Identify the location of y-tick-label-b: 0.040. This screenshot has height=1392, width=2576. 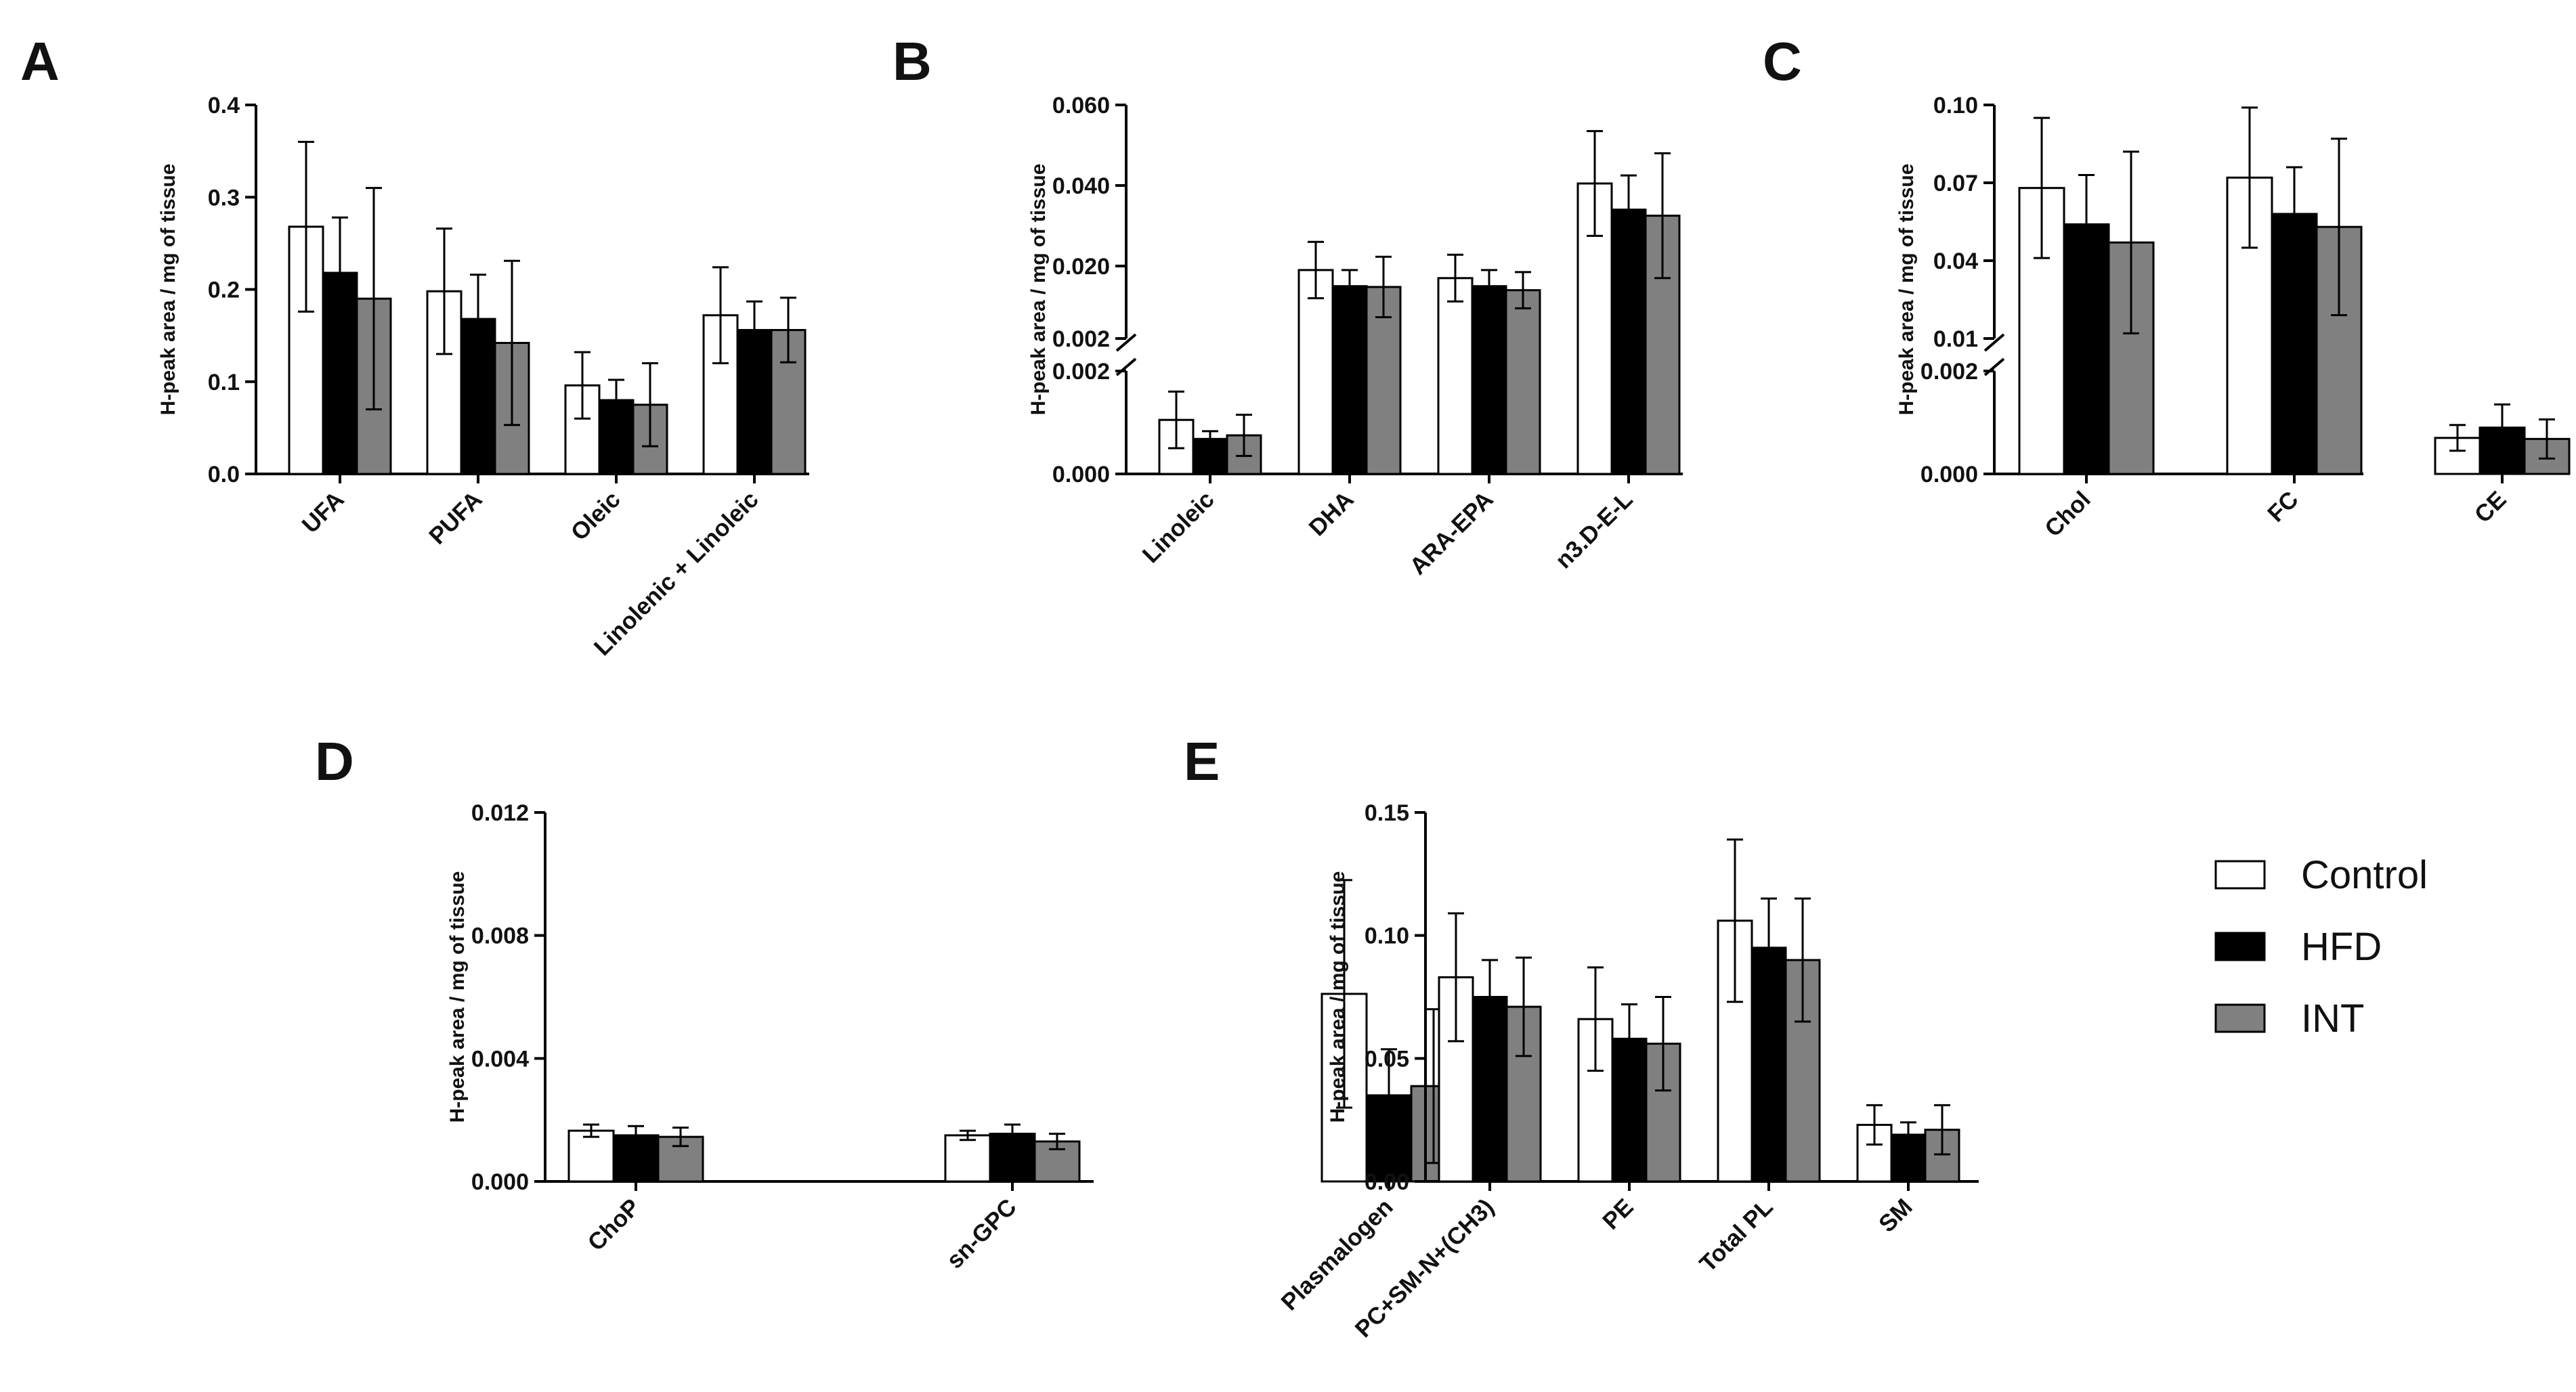
(1081, 186).